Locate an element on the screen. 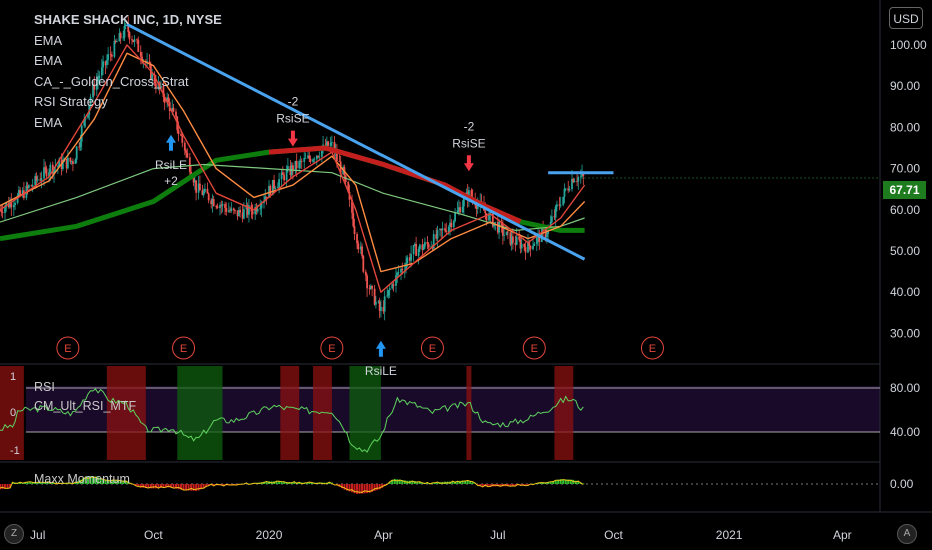  time-tick-label: Jul is located at coordinates (37, 535).